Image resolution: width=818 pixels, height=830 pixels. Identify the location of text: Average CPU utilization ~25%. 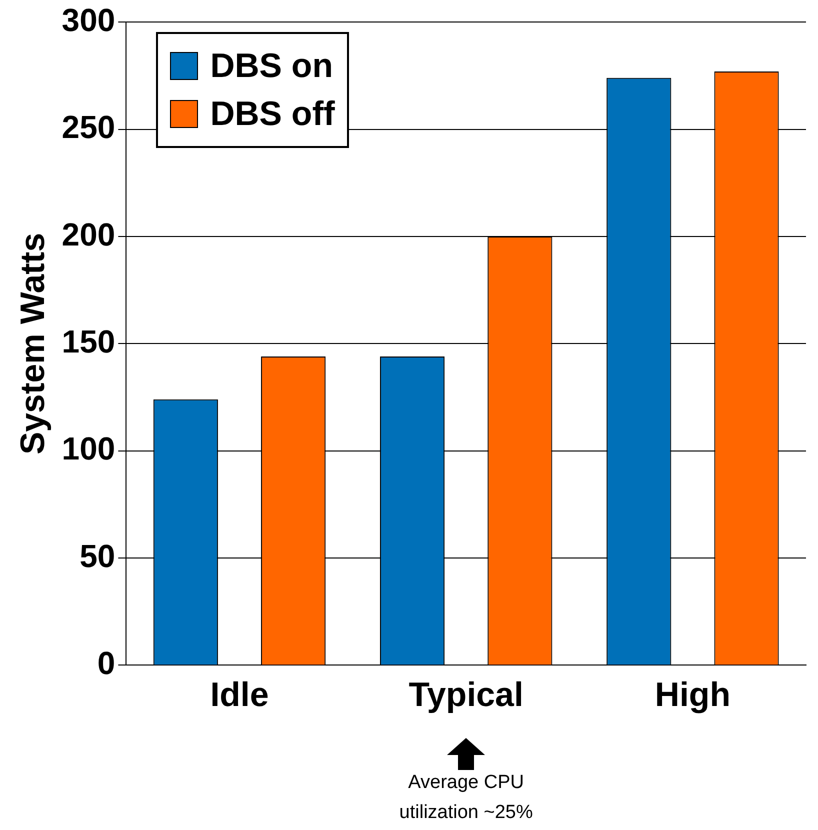
(466, 798).